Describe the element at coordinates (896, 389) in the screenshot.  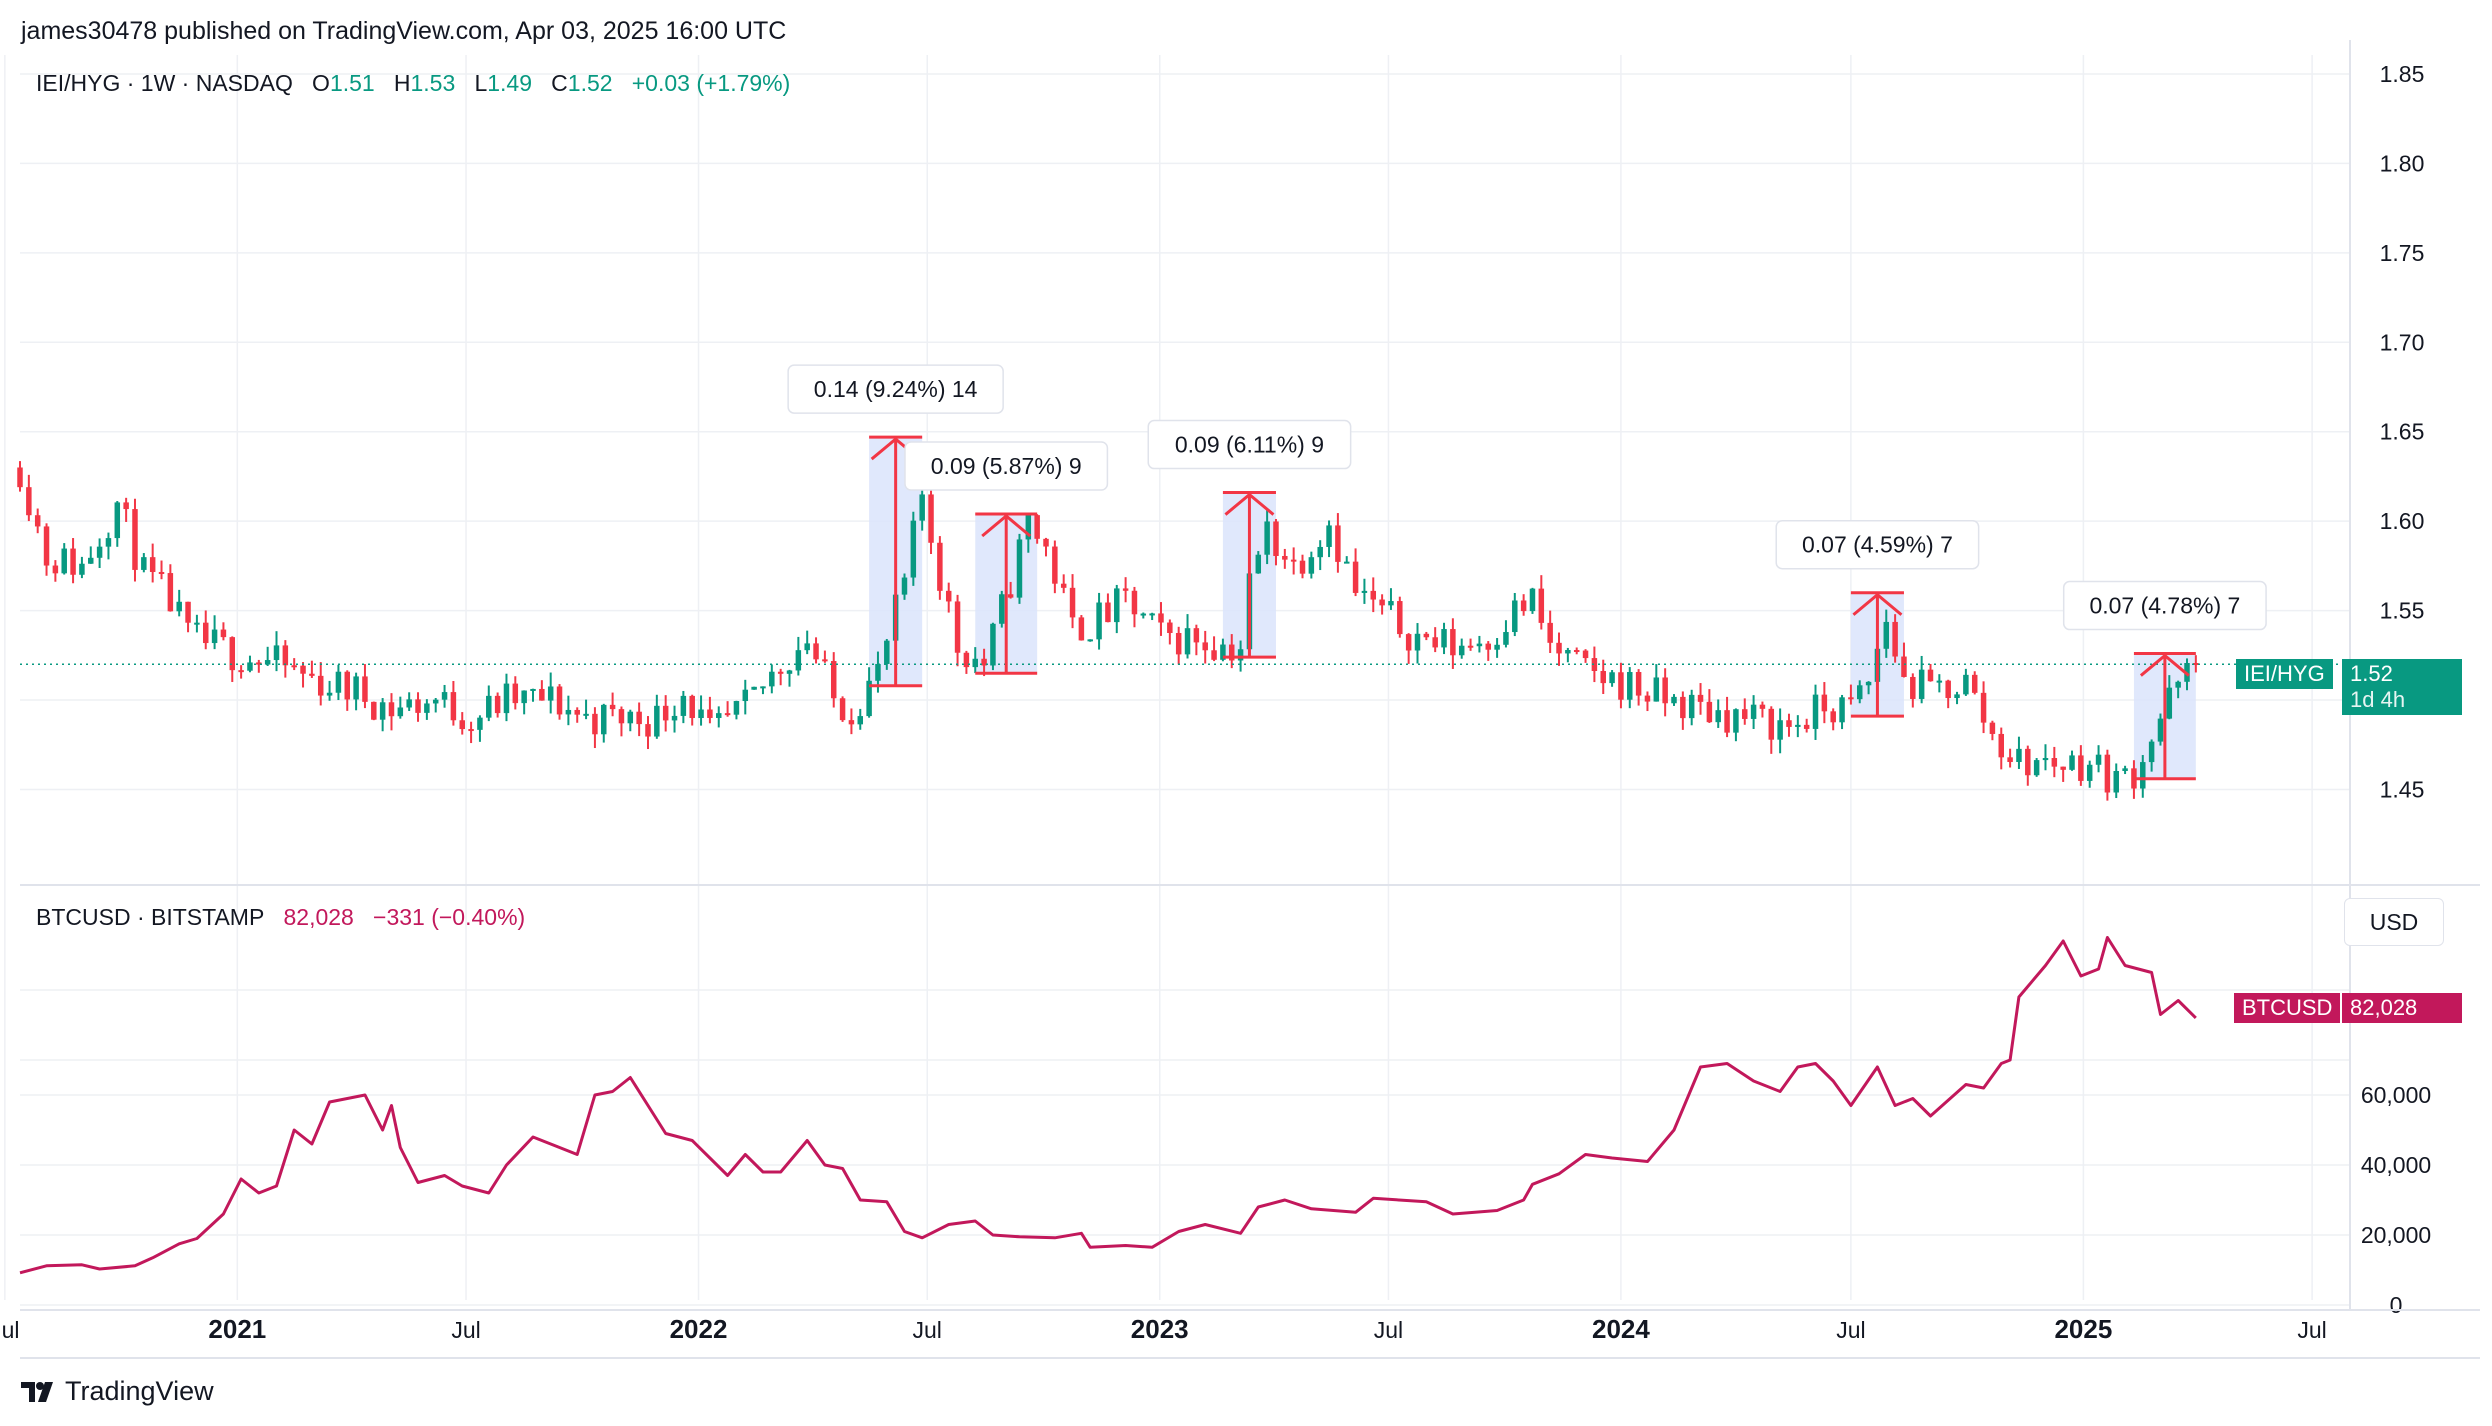
I see `measure-callout-label: 0.14 (9.24%) 14` at that location.